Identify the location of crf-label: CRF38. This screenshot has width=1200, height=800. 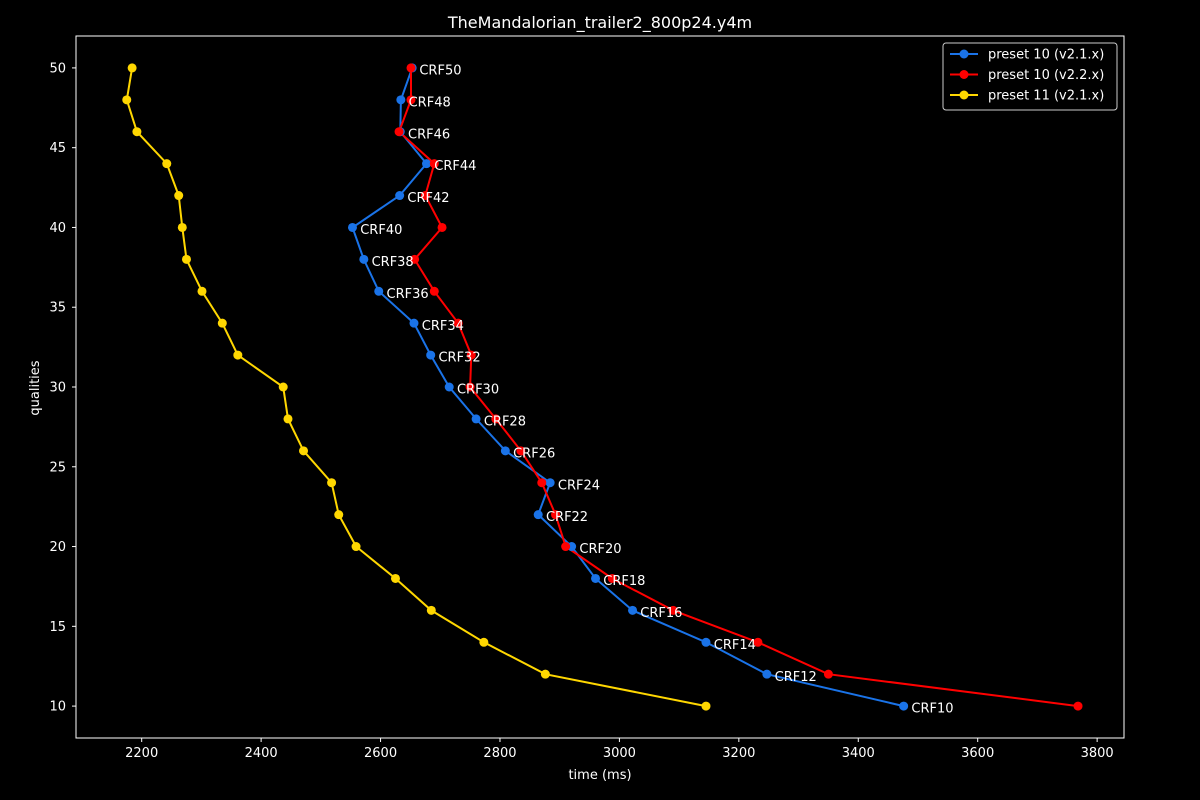
(393, 262).